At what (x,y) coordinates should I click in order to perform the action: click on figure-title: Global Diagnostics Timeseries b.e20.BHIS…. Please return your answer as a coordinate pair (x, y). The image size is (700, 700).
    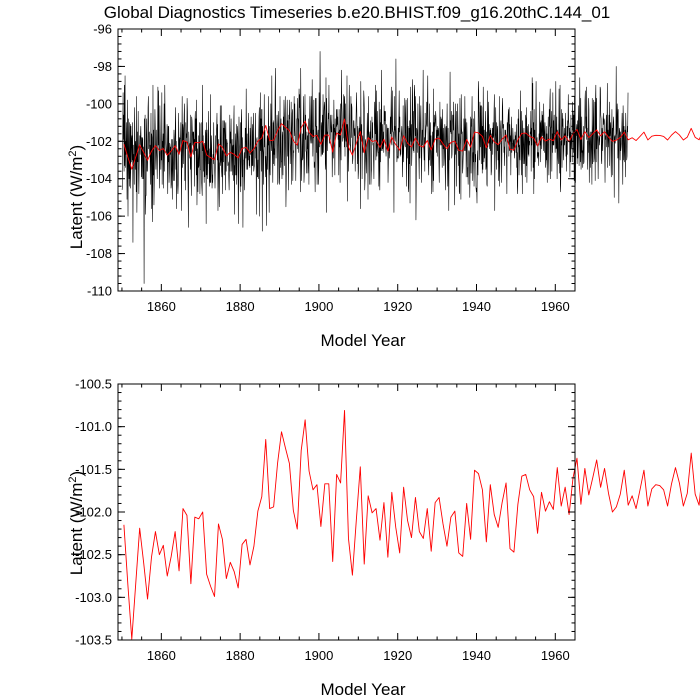
    Looking at the image, I should click on (357, 12).